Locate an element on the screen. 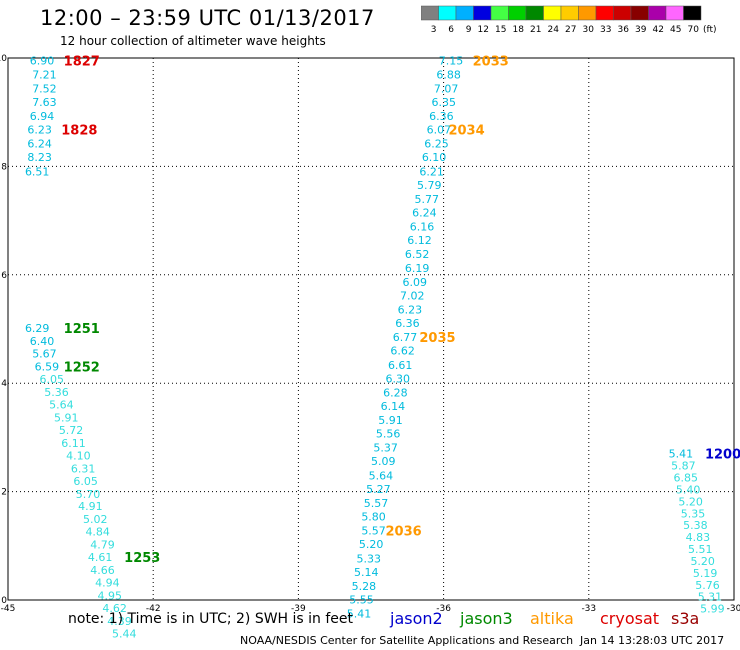  wave-height-value: 5.57 is located at coordinates (376, 503).